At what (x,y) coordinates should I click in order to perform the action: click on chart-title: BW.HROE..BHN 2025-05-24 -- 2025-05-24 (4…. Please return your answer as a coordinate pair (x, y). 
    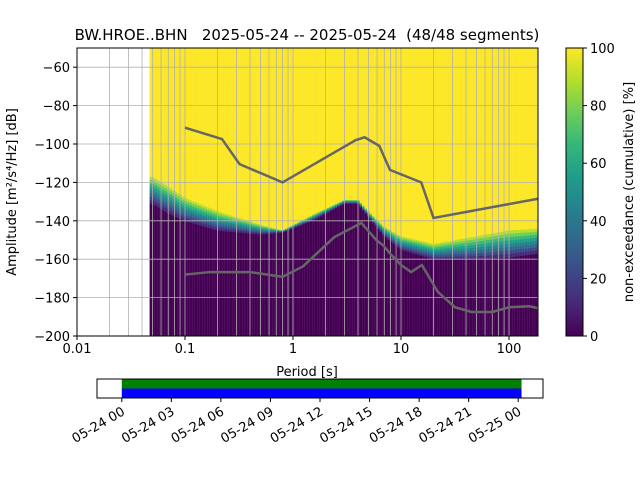
    Looking at the image, I should click on (307, 35).